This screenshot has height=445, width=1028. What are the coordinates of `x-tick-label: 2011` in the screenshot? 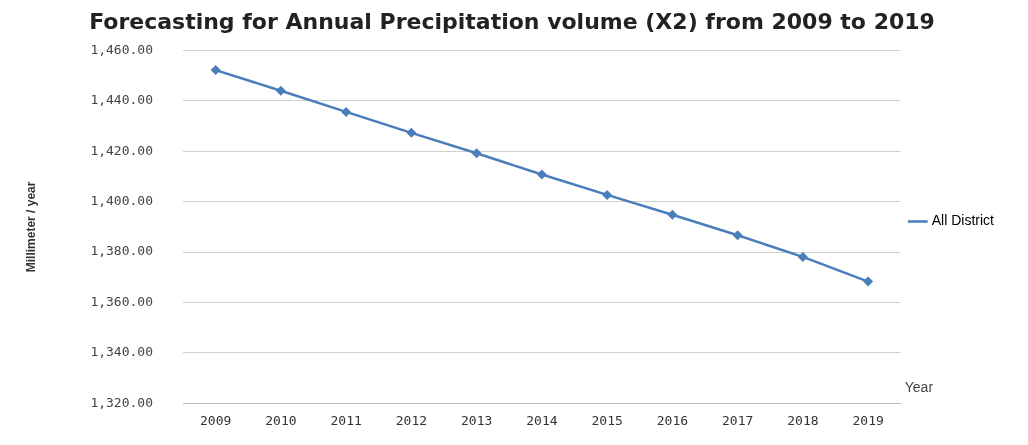 It's located at (346, 420).